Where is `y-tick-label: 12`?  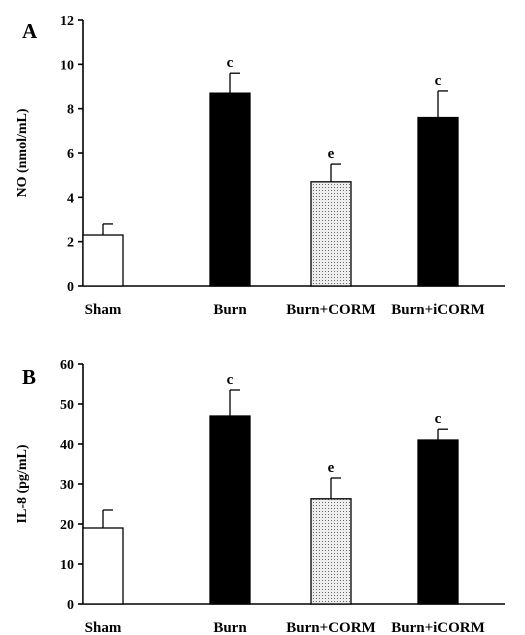
y-tick-label: 12 is located at coordinates (67, 21).